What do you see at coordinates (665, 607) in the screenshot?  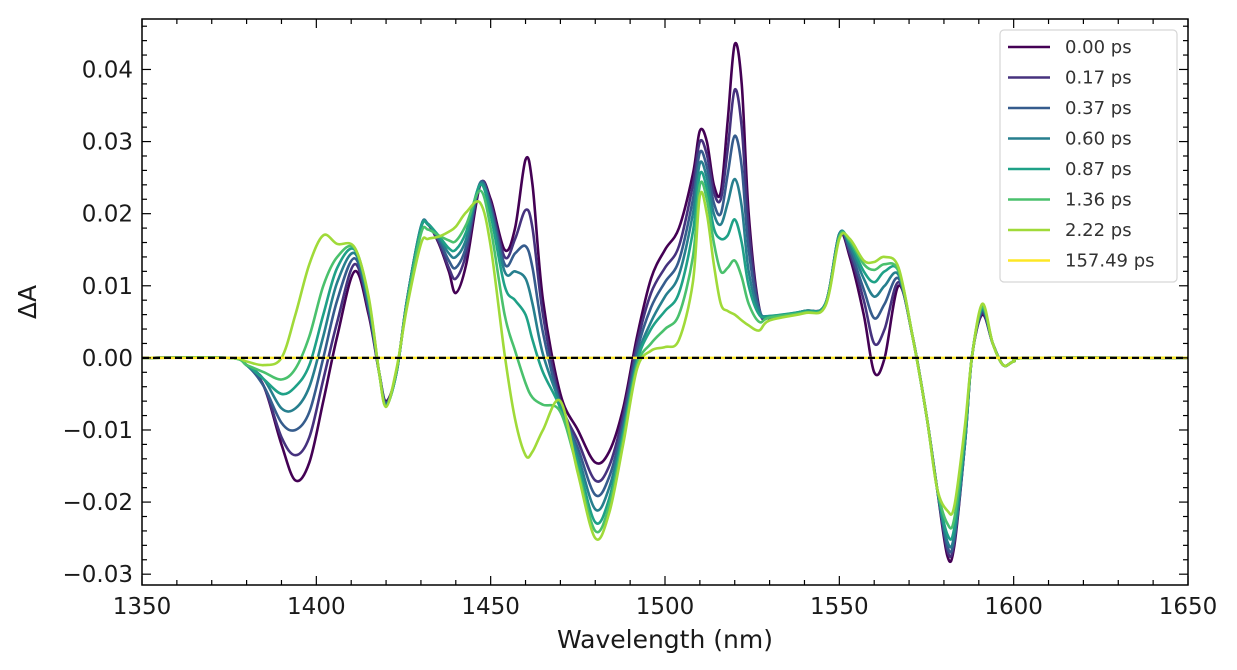 I see `x-tick-label: 1500` at bounding box center [665, 607].